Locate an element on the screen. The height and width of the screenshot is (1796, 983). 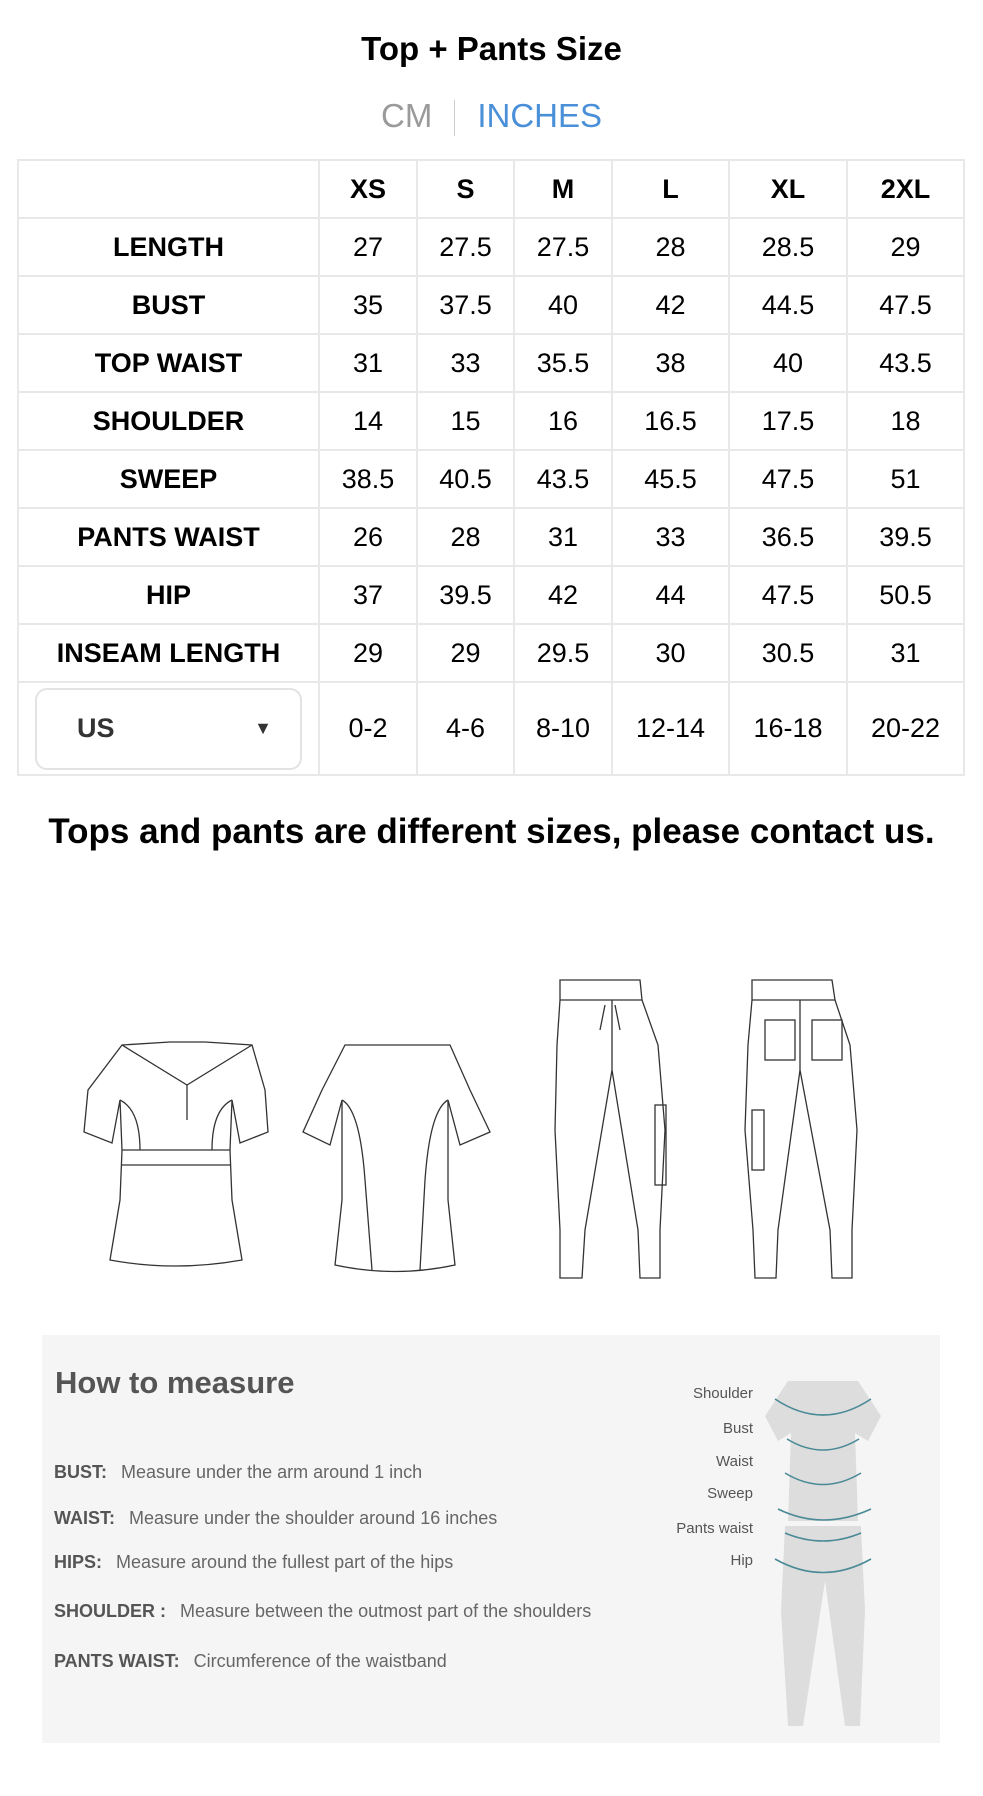
size-header: M is located at coordinates (563, 189).